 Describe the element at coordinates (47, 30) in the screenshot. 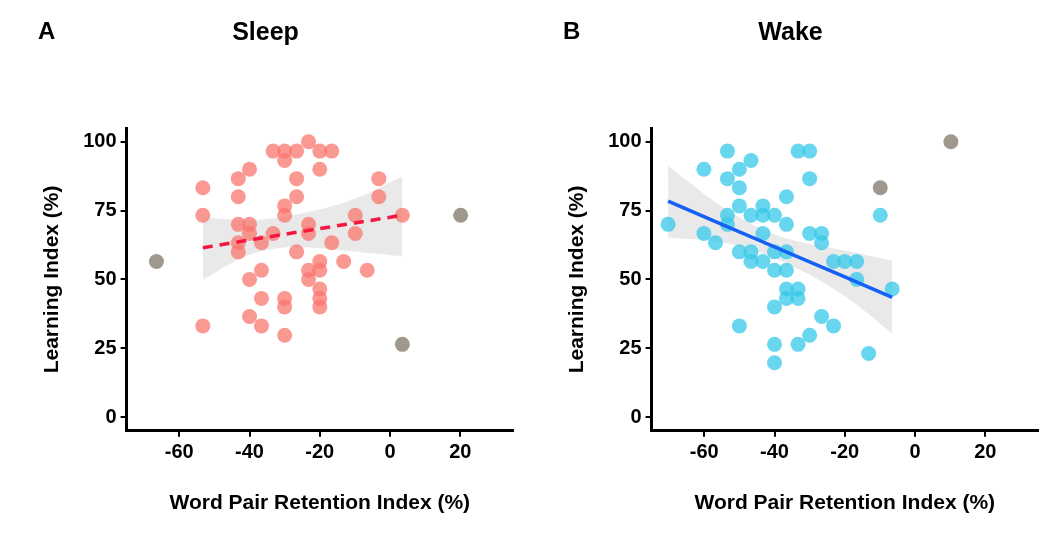

I see `text: A` at that location.